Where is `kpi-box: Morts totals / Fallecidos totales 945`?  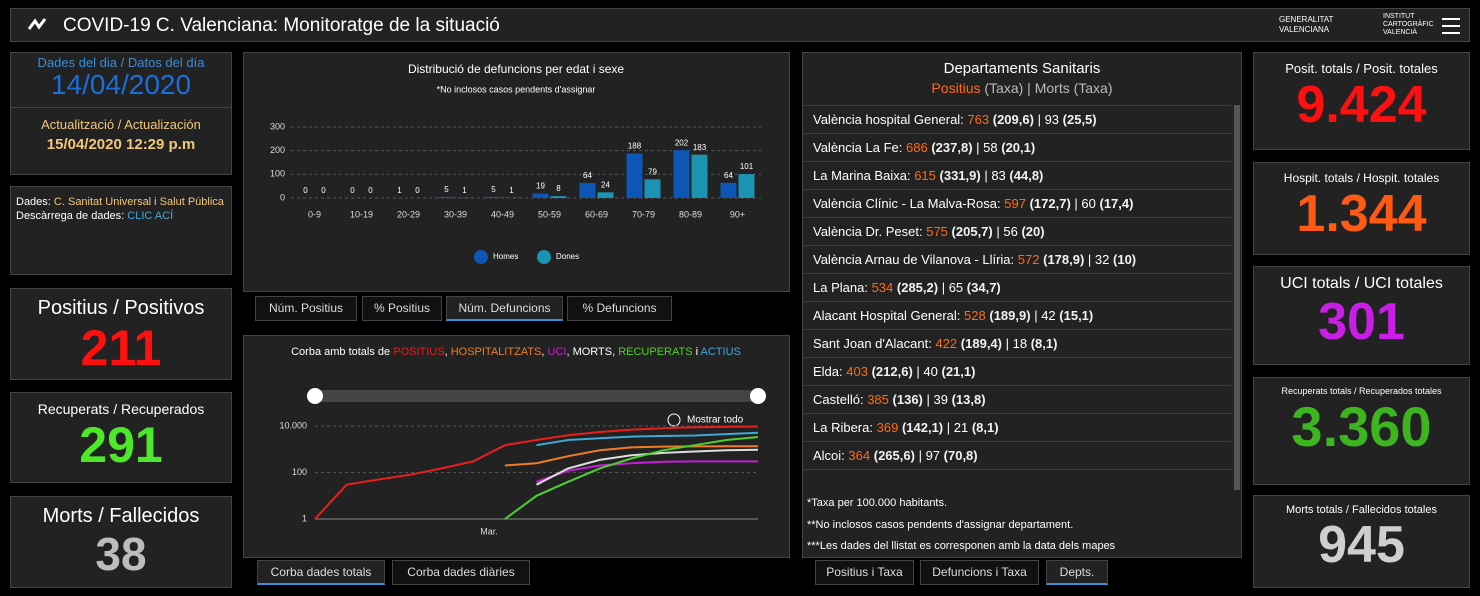 kpi-box: Morts totals / Fallecidos totales 945 is located at coordinates (1361, 541).